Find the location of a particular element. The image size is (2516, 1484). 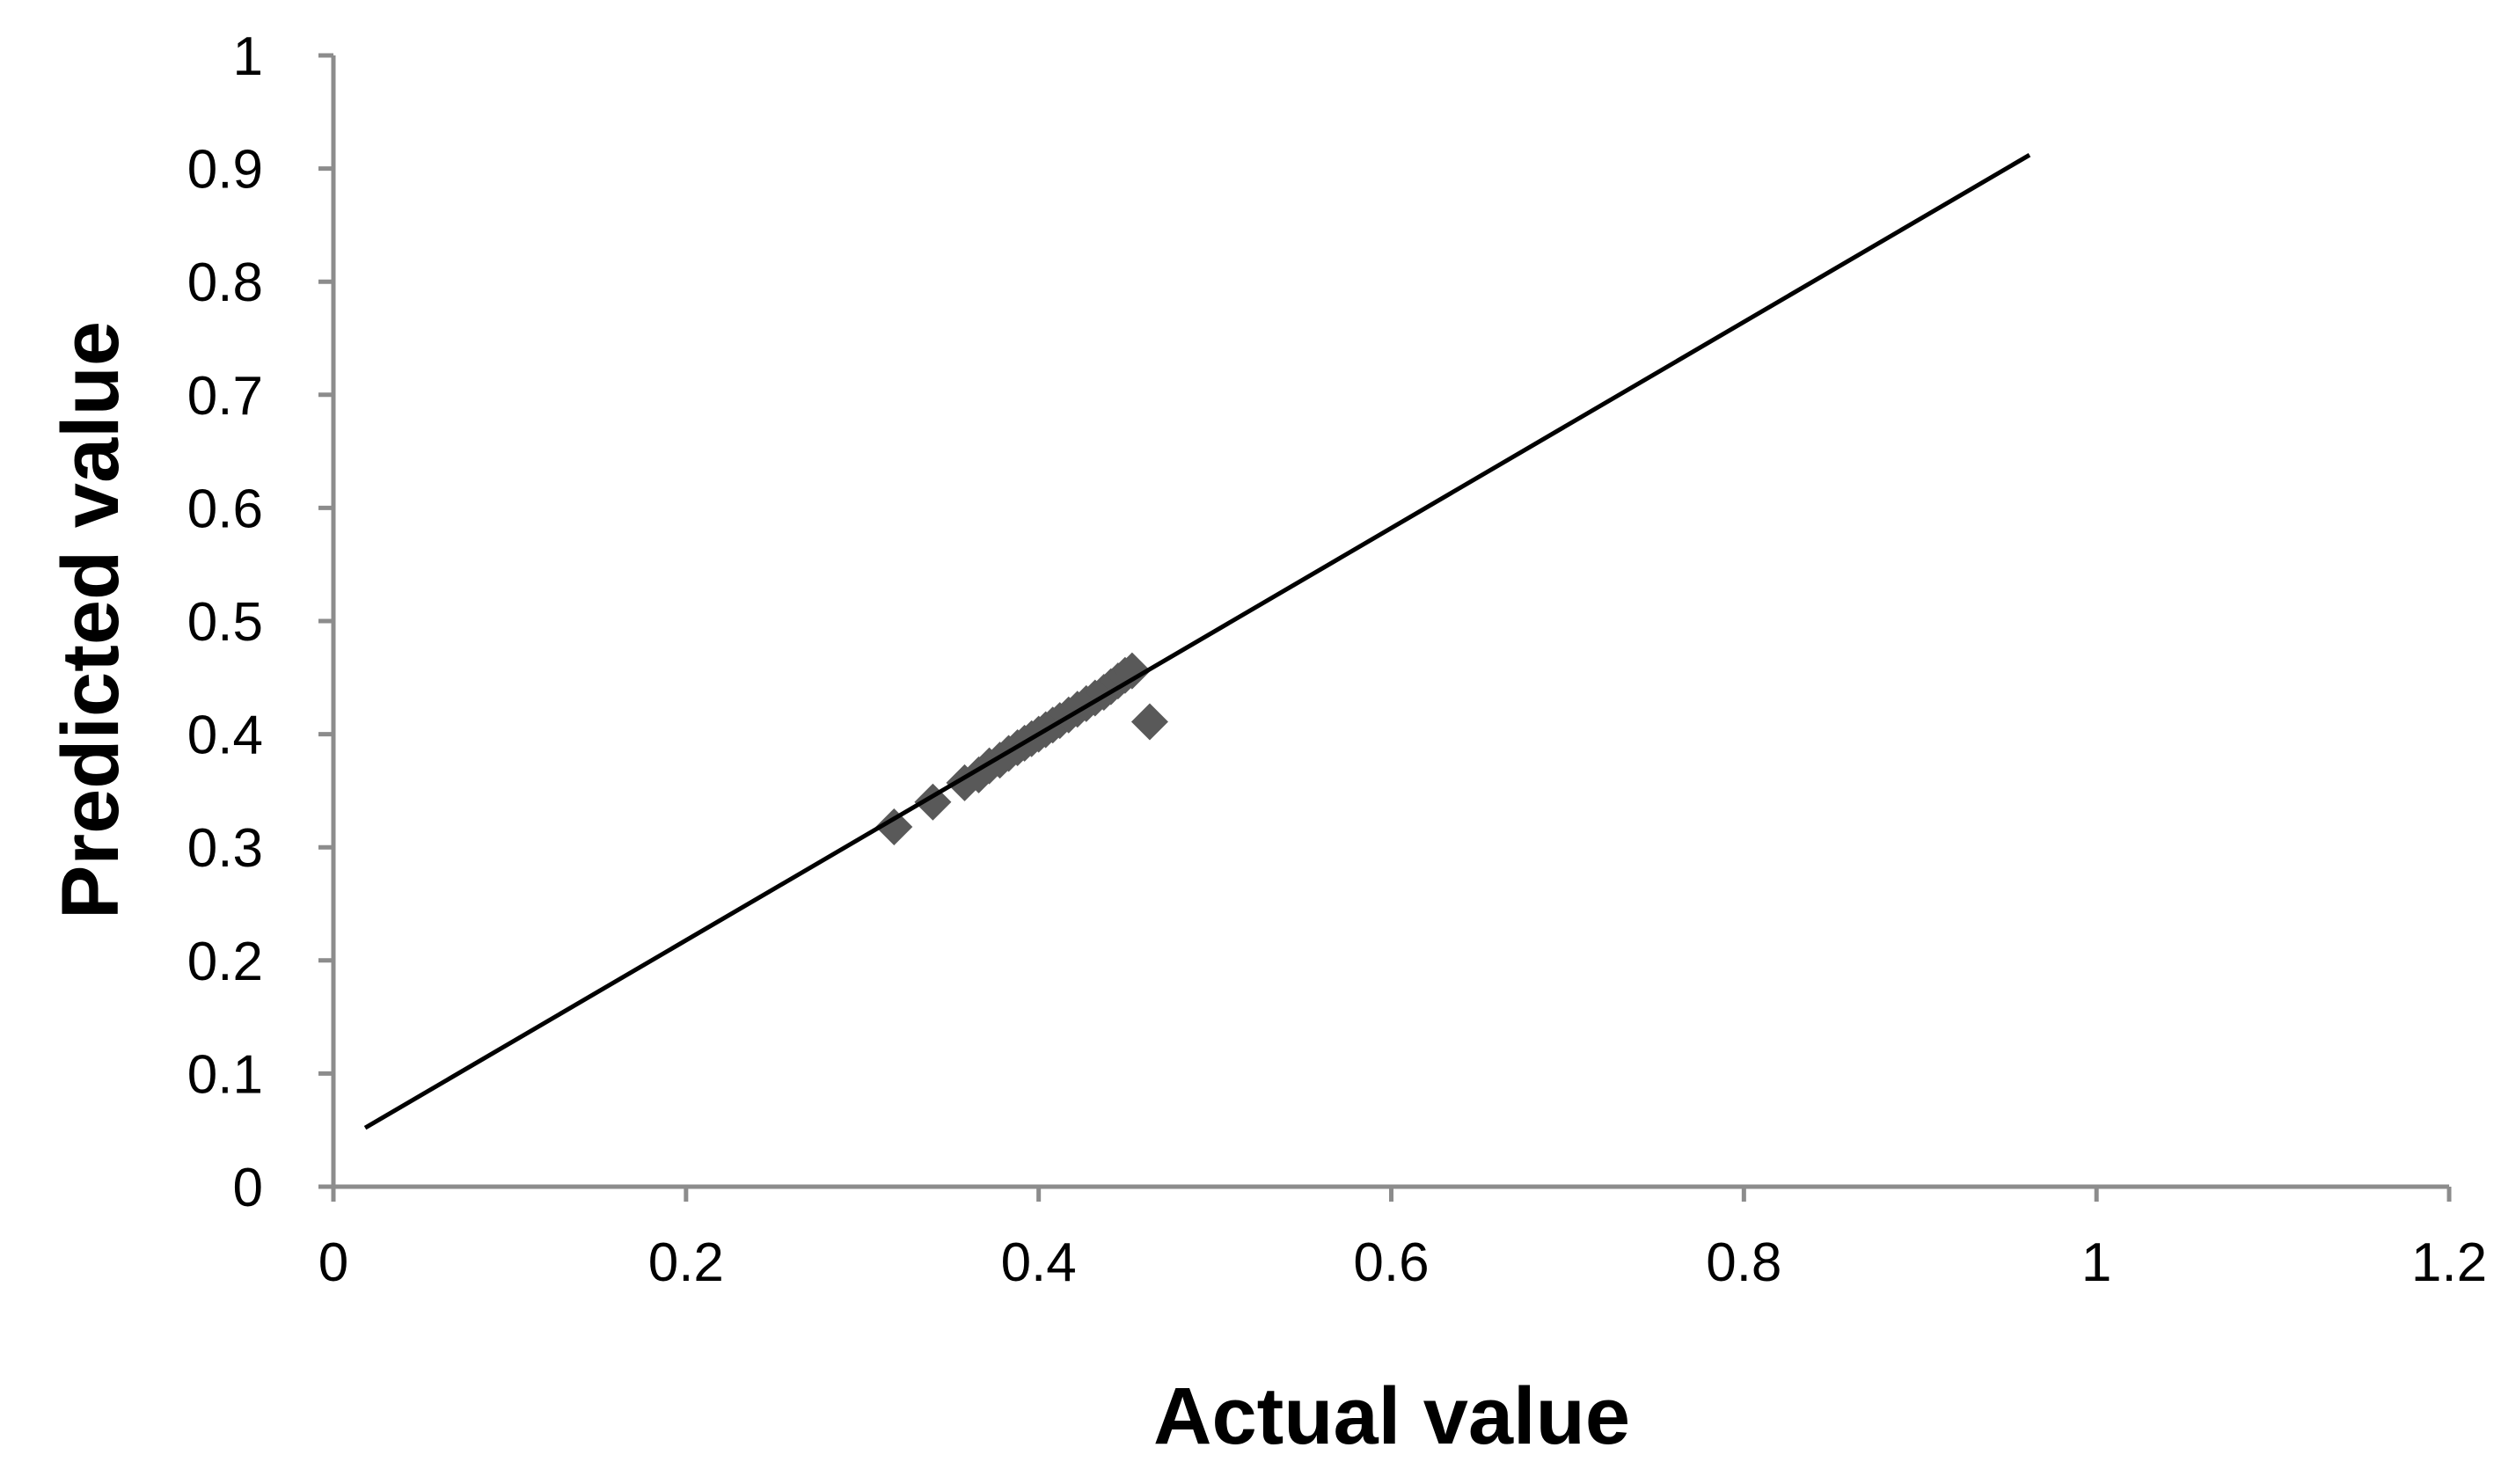

y-axis-ticks: 0 0.1 0.2 0.3 0.4 0.5 0.6 0.7 0.8 0.9 1 is located at coordinates (260, 622).